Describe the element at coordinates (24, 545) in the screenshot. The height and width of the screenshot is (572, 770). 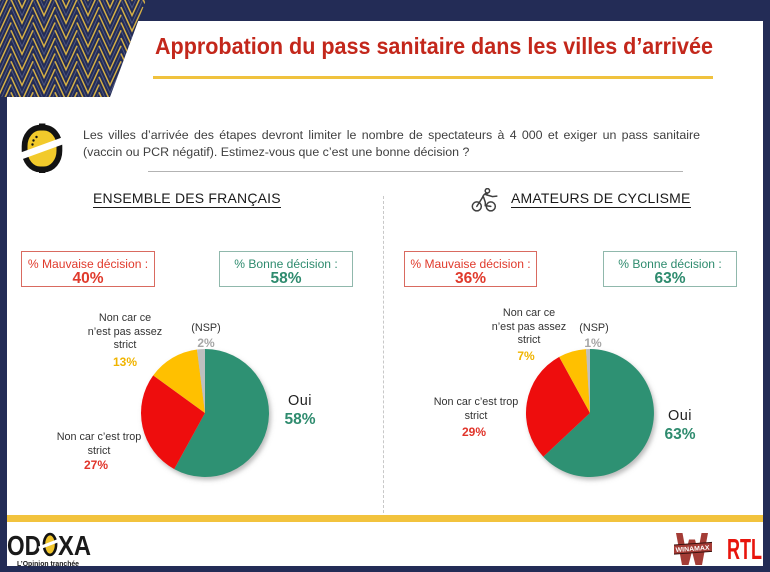
I see `svg-text: OD` at that location.